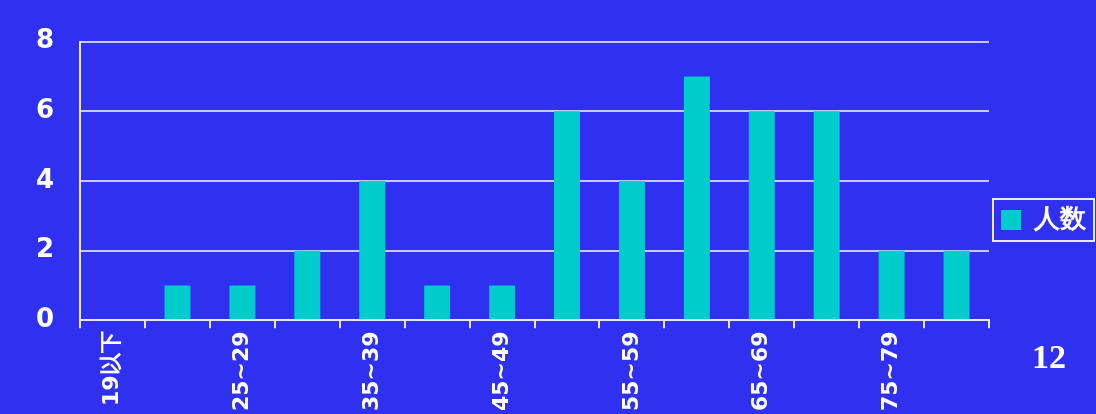 Image resolution: width=1096 pixels, height=414 pixels. What do you see at coordinates (45, 109) in the screenshot?
I see `y-tick-label: 6` at bounding box center [45, 109].